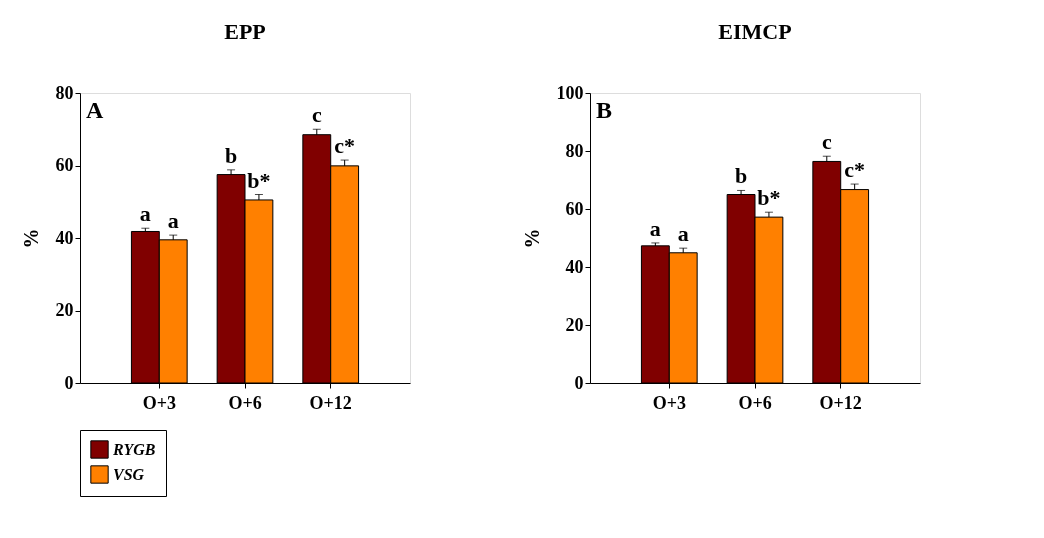 The width and height of the screenshot is (1044, 538). I want to click on legend-label: VSG, so click(129, 474).